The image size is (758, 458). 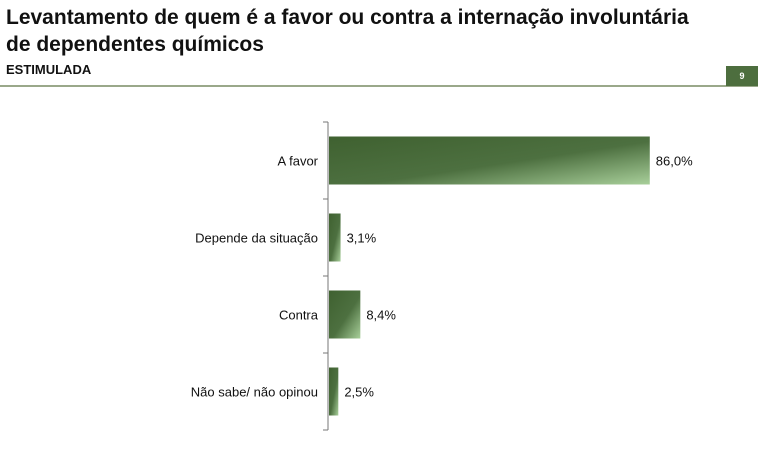 I want to click on page-number-badge: 9, so click(x=742, y=76).